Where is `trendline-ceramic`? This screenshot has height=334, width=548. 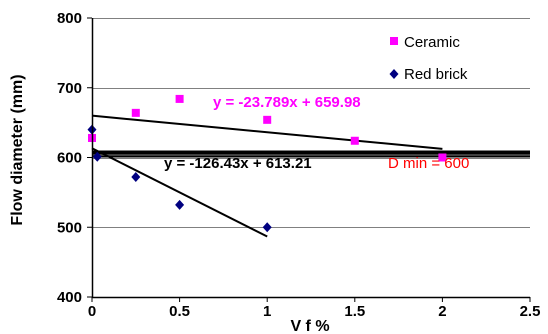
trendline-ceramic is located at coordinates (267, 132).